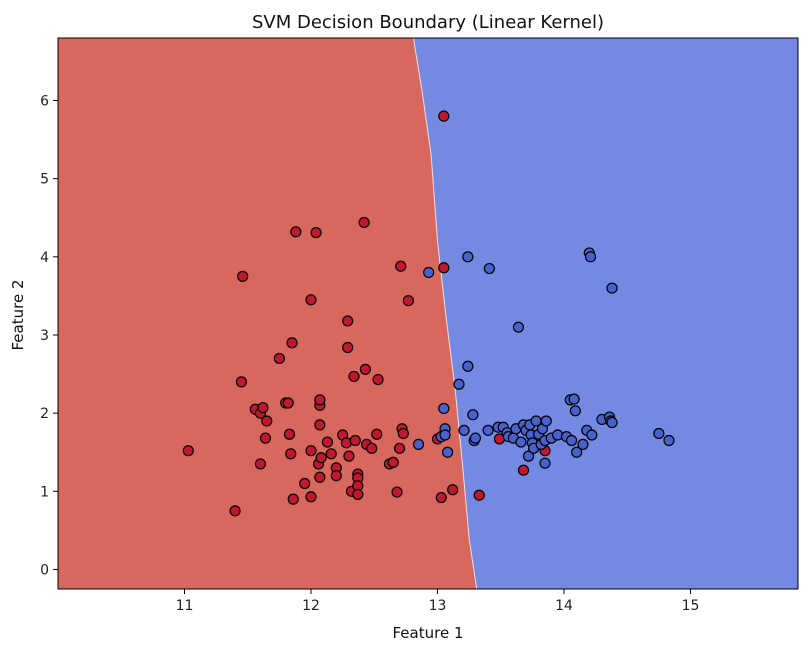 The height and width of the screenshot is (653, 810). What do you see at coordinates (185, 606) in the screenshot?
I see `x-tick-label: 11` at bounding box center [185, 606].